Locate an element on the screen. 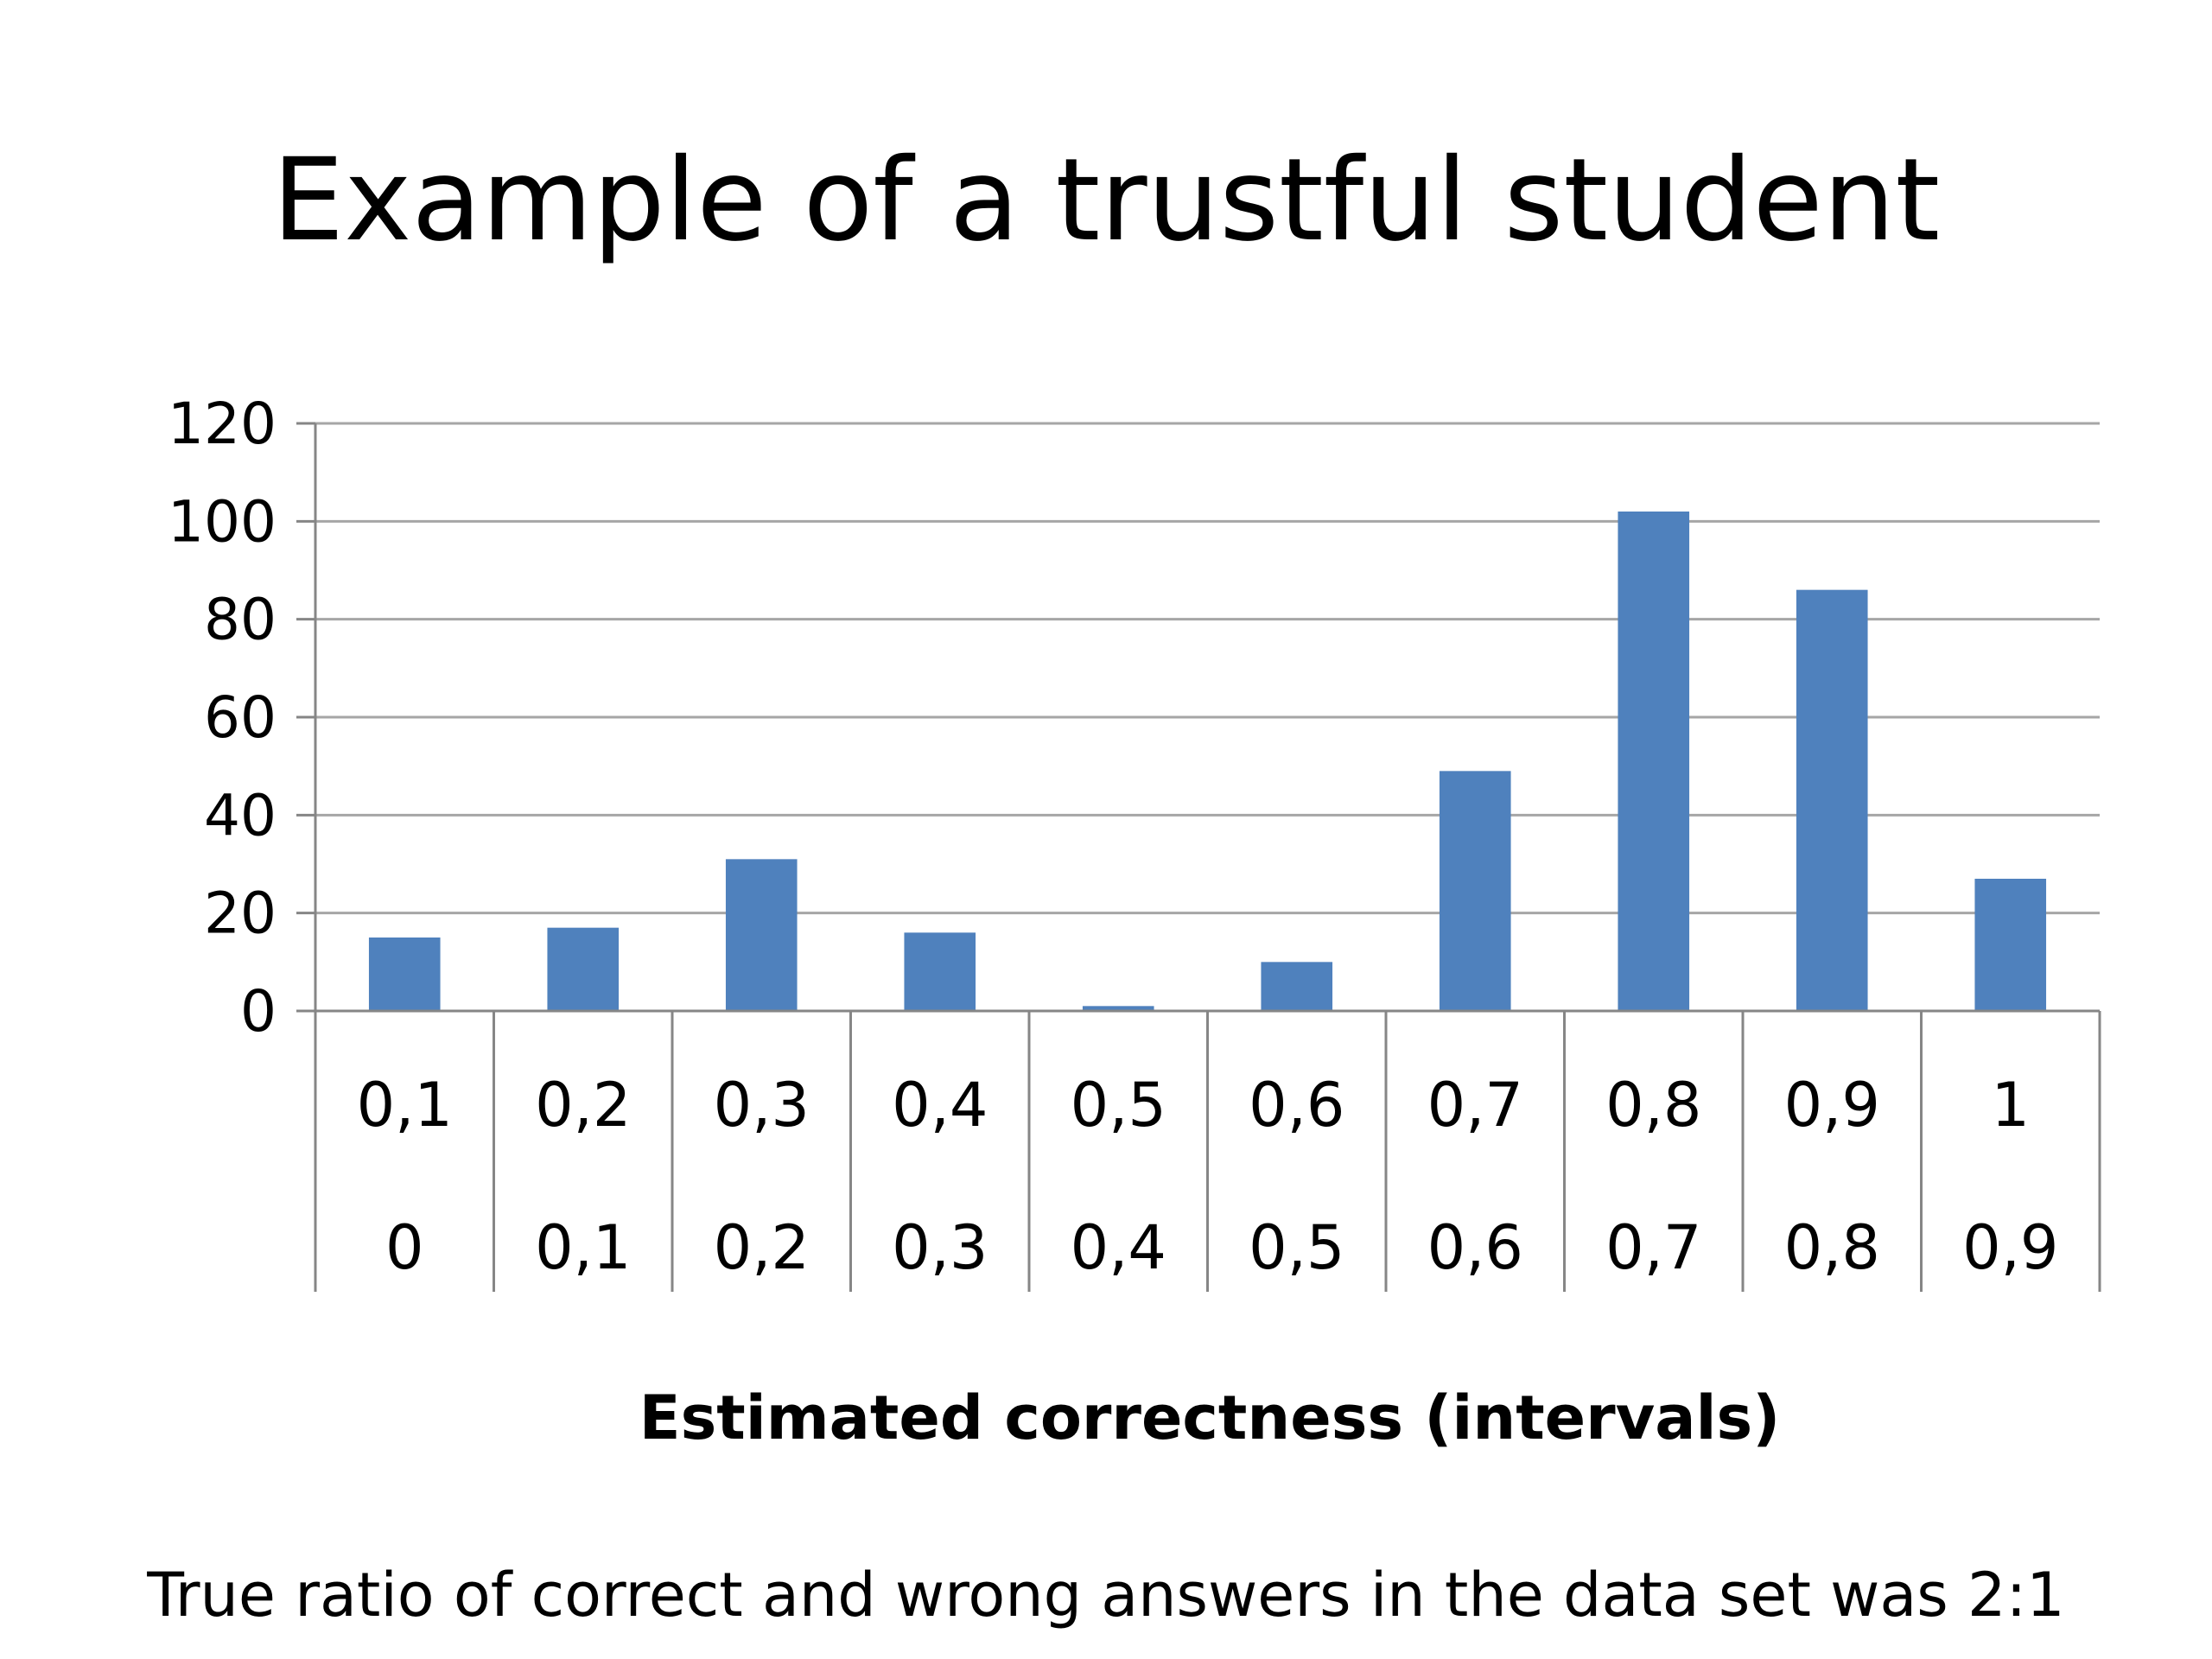 The width and height of the screenshot is (2212, 1659). x-category-upper-label: 0,2 is located at coordinates (583, 1105).